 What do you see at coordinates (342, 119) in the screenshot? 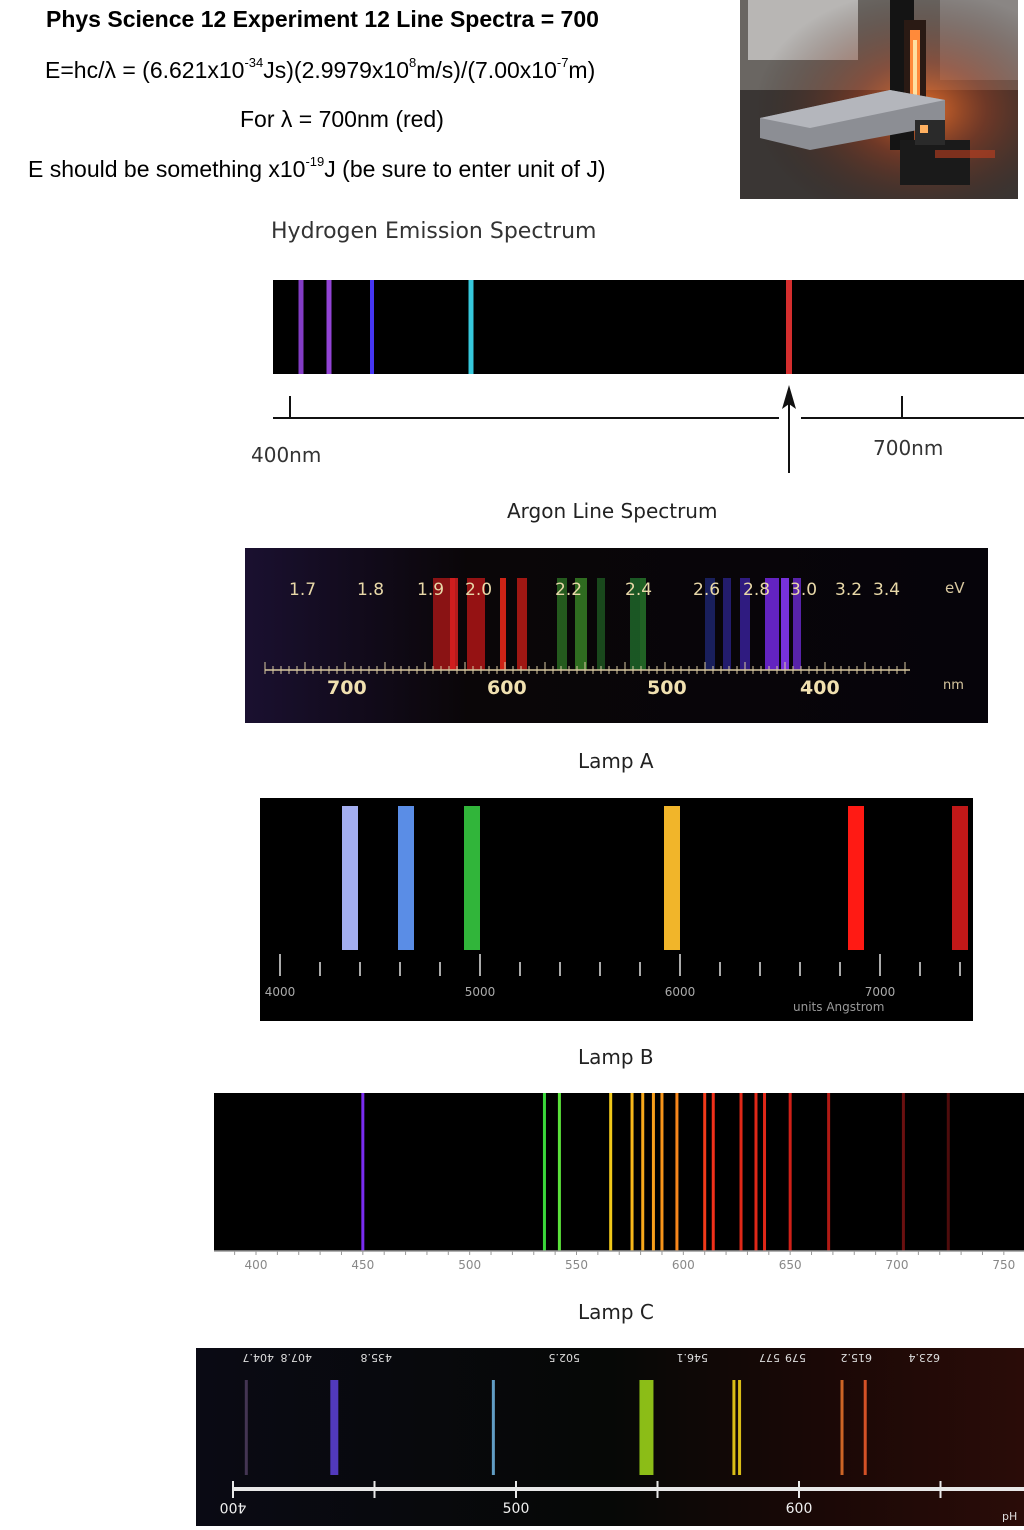
I see `wavelength-note: For λ = 700nm (red)` at bounding box center [342, 119].